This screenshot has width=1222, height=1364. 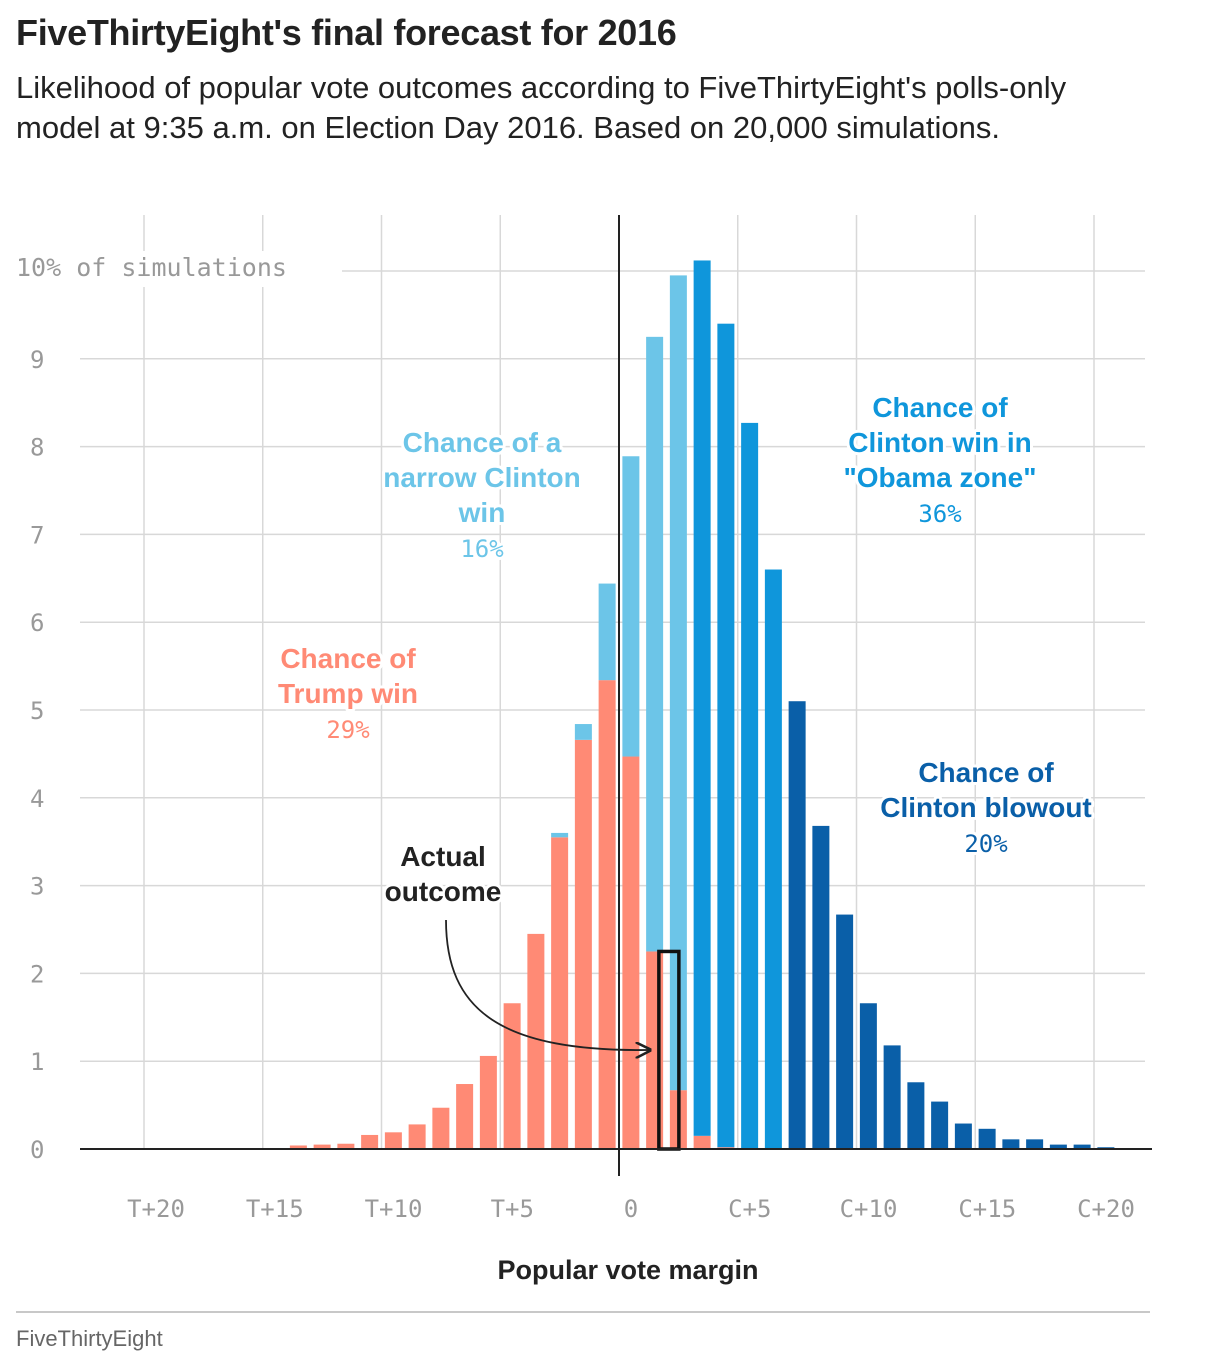 I want to click on x-axis-label: Popular vote margin, so click(x=627, y=1270).